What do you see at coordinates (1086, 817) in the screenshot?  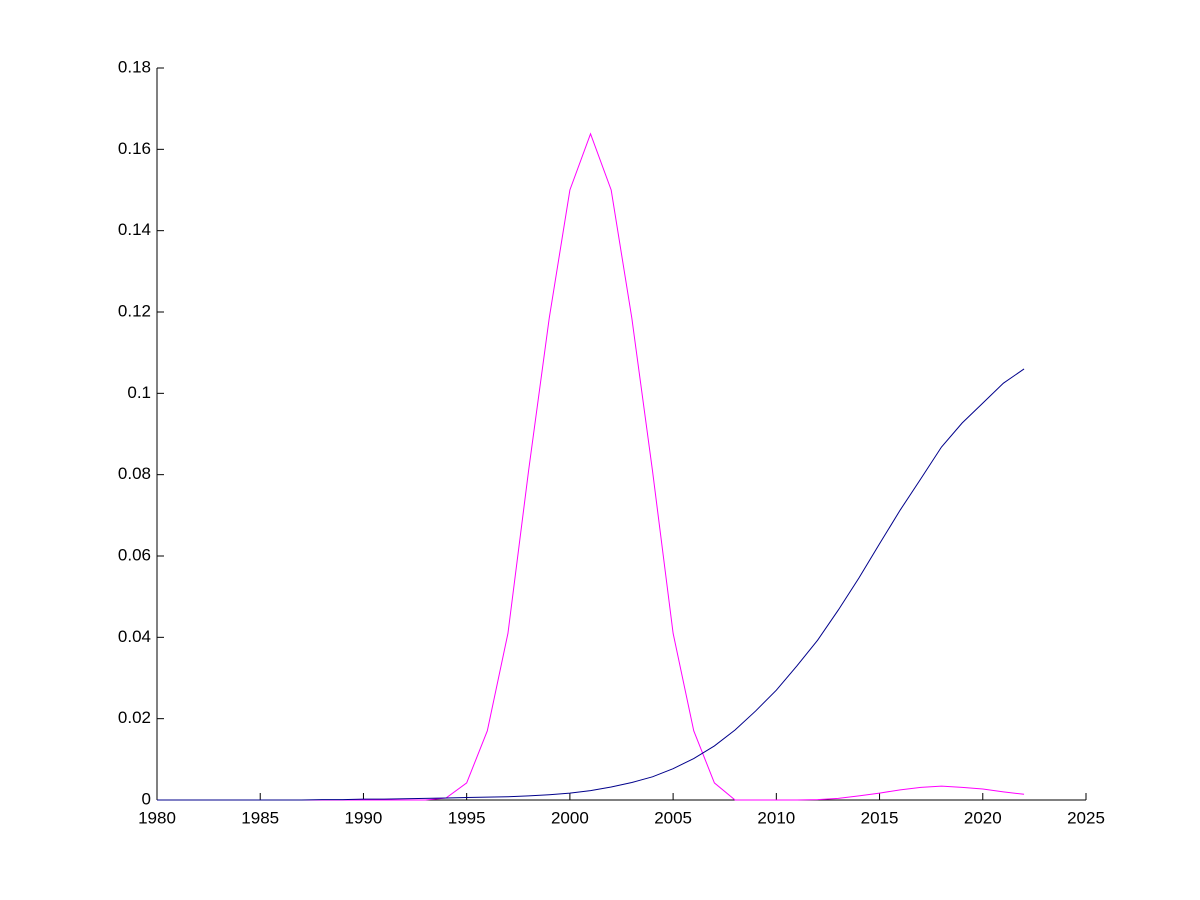 I see `x-tick-label: 2025` at bounding box center [1086, 817].